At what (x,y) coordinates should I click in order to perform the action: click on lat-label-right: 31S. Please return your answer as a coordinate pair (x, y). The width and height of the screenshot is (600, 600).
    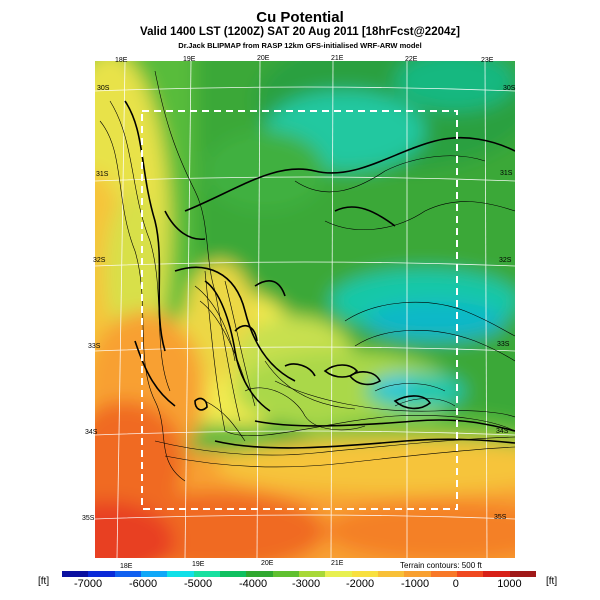
    Looking at the image, I should click on (506, 173).